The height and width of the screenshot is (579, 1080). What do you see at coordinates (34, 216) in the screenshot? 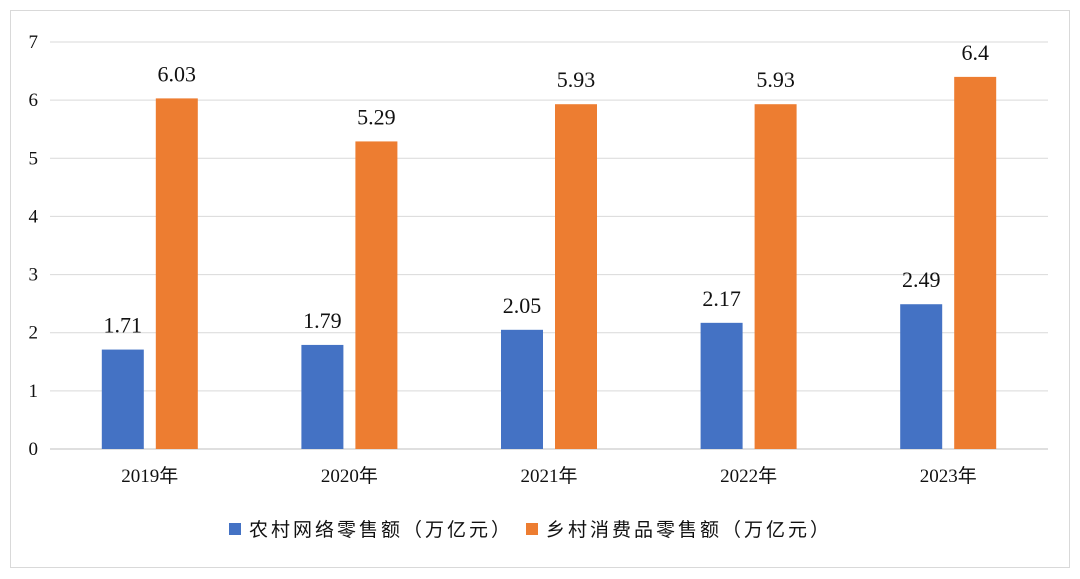
I see `y-tick-label: 4` at bounding box center [34, 216].